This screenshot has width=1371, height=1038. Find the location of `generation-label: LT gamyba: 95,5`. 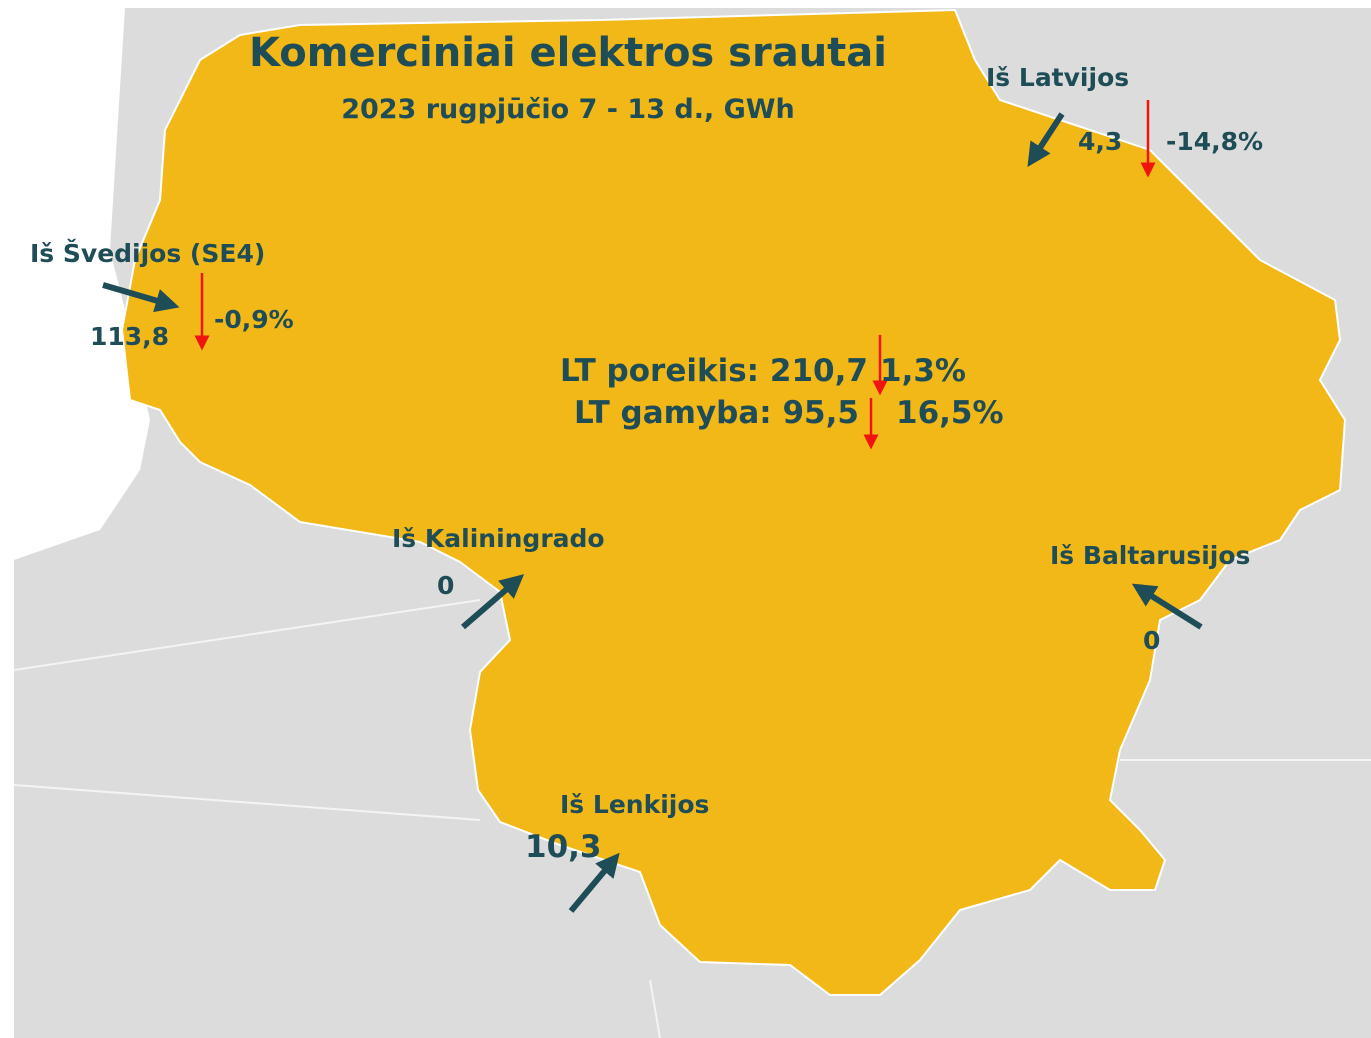

generation-label: LT gamyba: 95,5 is located at coordinates (716, 413).